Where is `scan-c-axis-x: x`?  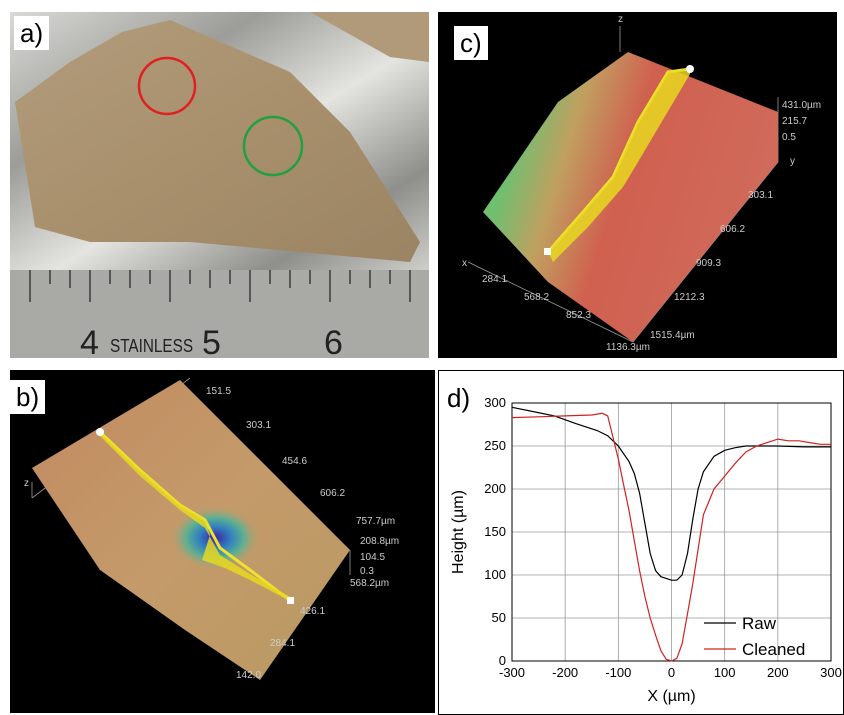
scan-c-axis-x: x is located at coordinates (464, 263).